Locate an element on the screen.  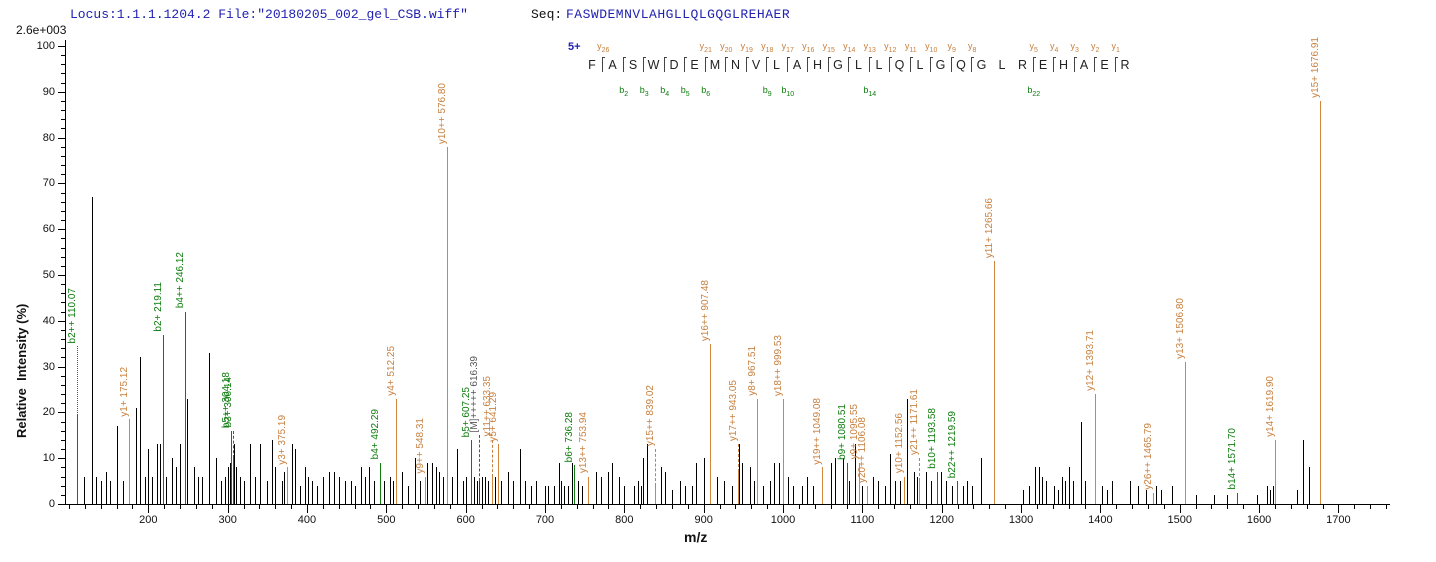
peak-label: y21++ 1171.61 is located at coordinates (915, 422).